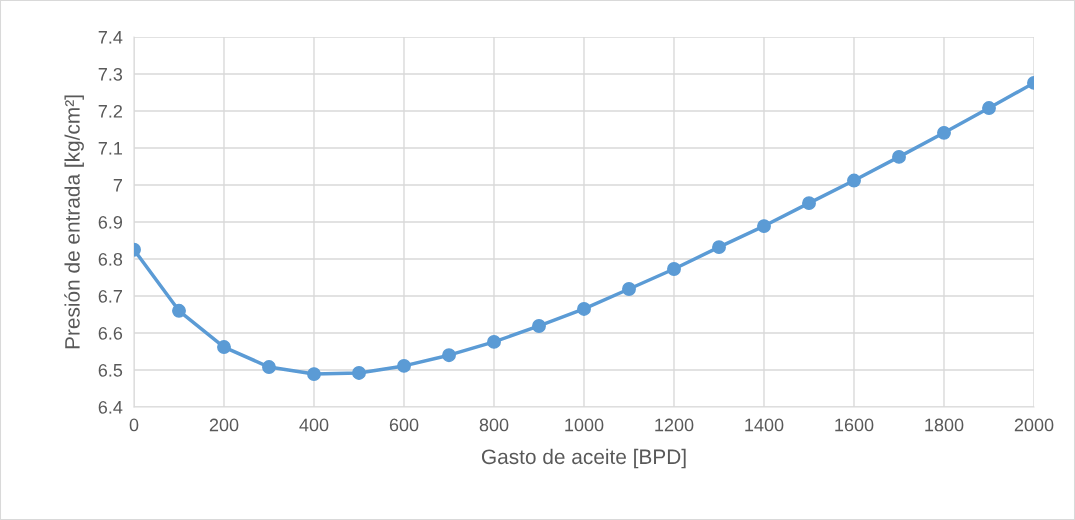 The height and width of the screenshot is (520, 1075). What do you see at coordinates (134, 425) in the screenshot?
I see `x-tick-label: 0` at bounding box center [134, 425].